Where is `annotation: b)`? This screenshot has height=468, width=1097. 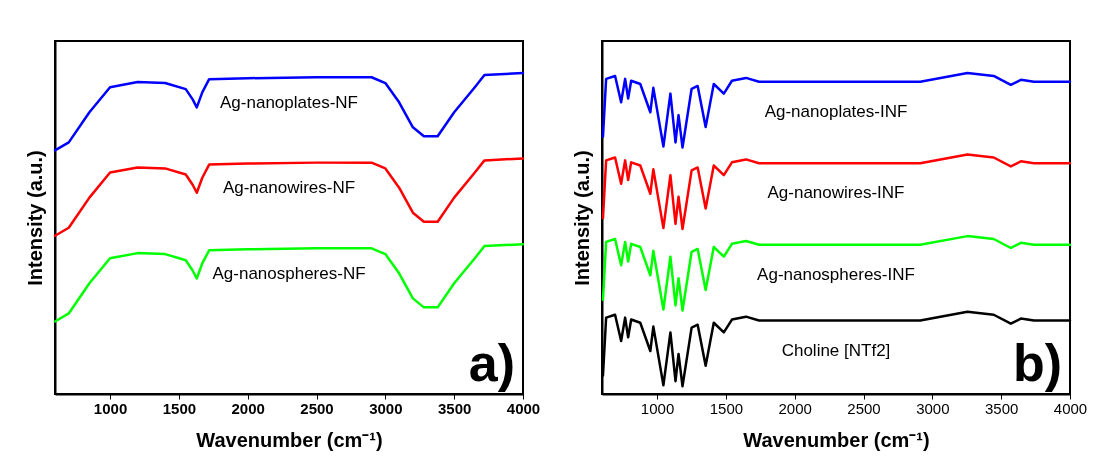
annotation: b) is located at coordinates (1037, 363).